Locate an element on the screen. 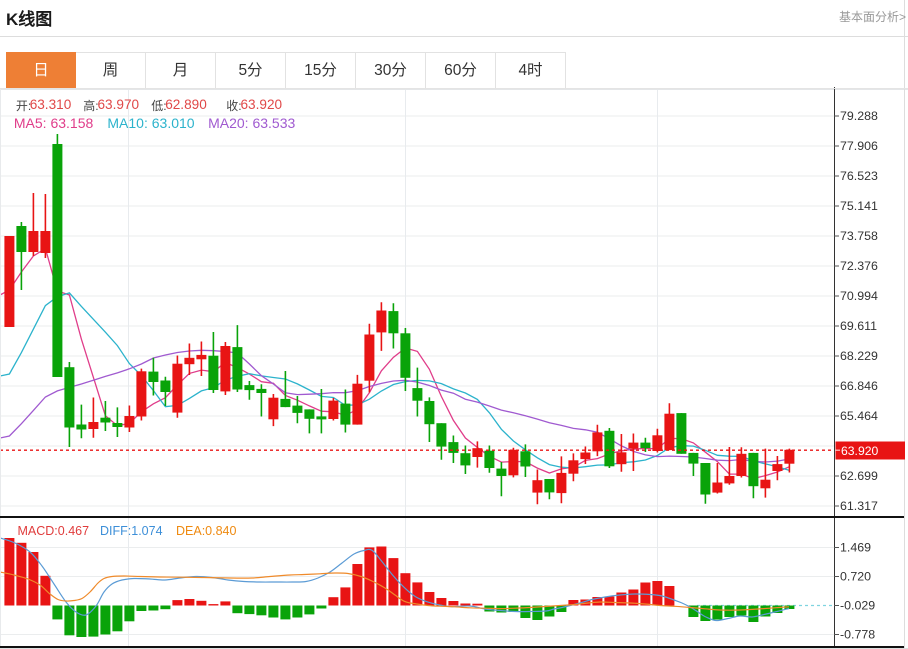 Image resolution: width=908 pixels, height=649 pixels. svg-text: 72.376 is located at coordinates (859, 266).